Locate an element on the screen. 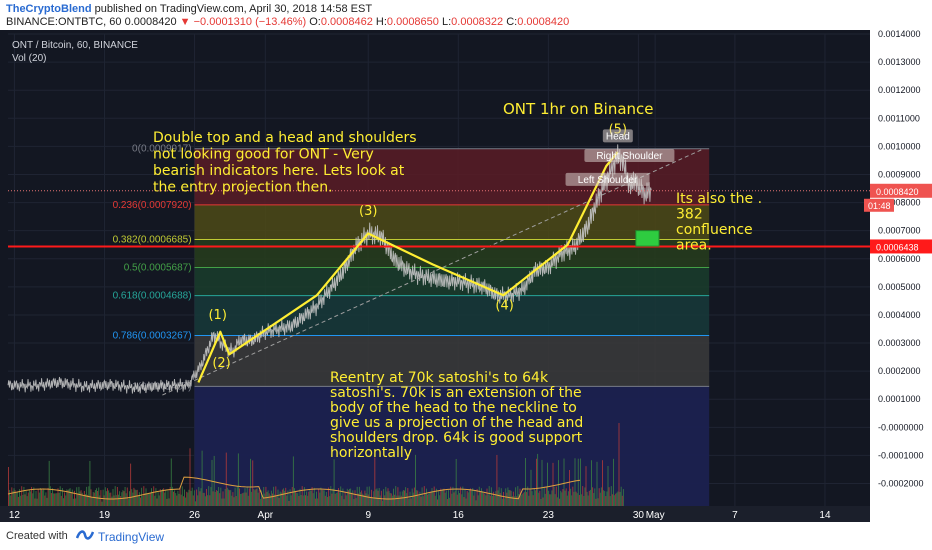 This screenshot has height=550, width=932. confluence-annotation: area. is located at coordinates (694, 246).